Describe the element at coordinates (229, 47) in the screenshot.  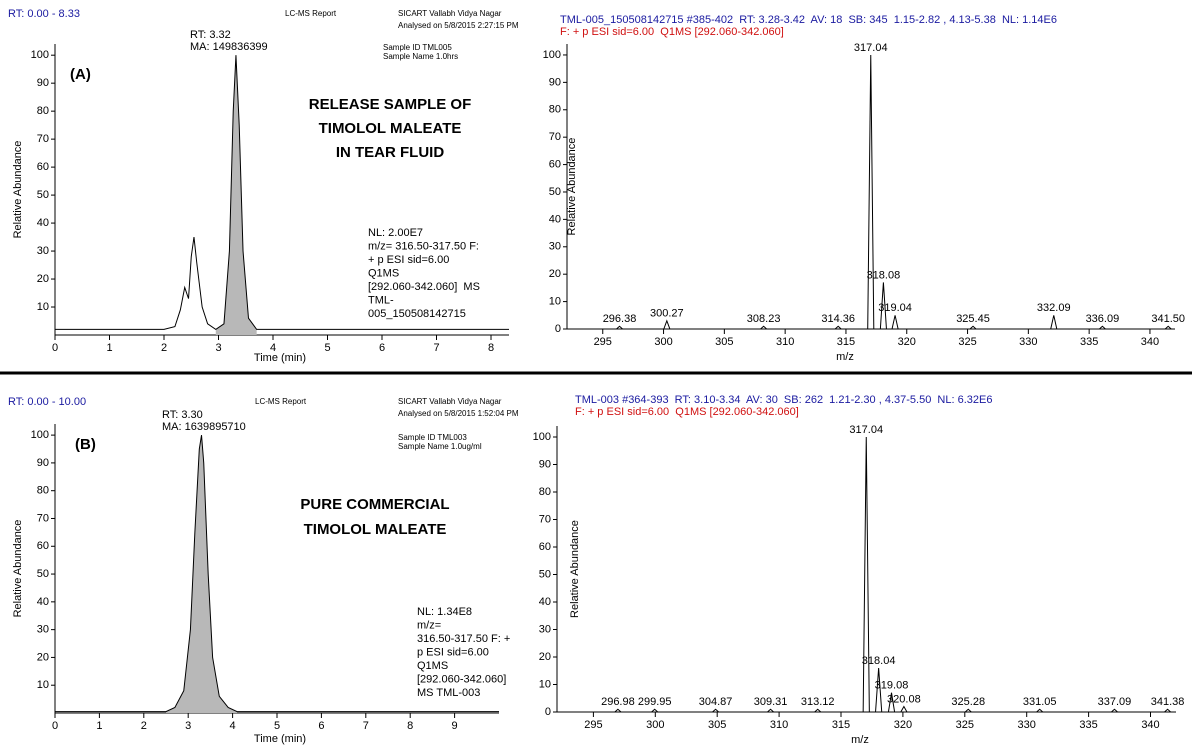
I see `peak-annotation: MA: 149836399` at that location.